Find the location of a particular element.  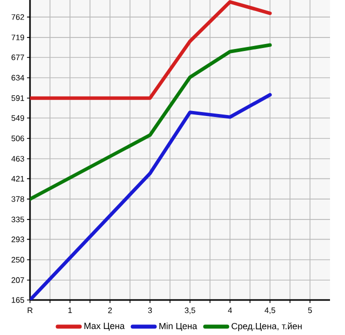

legend-label: Сред.Цена, т.йен is located at coordinates (267, 327).